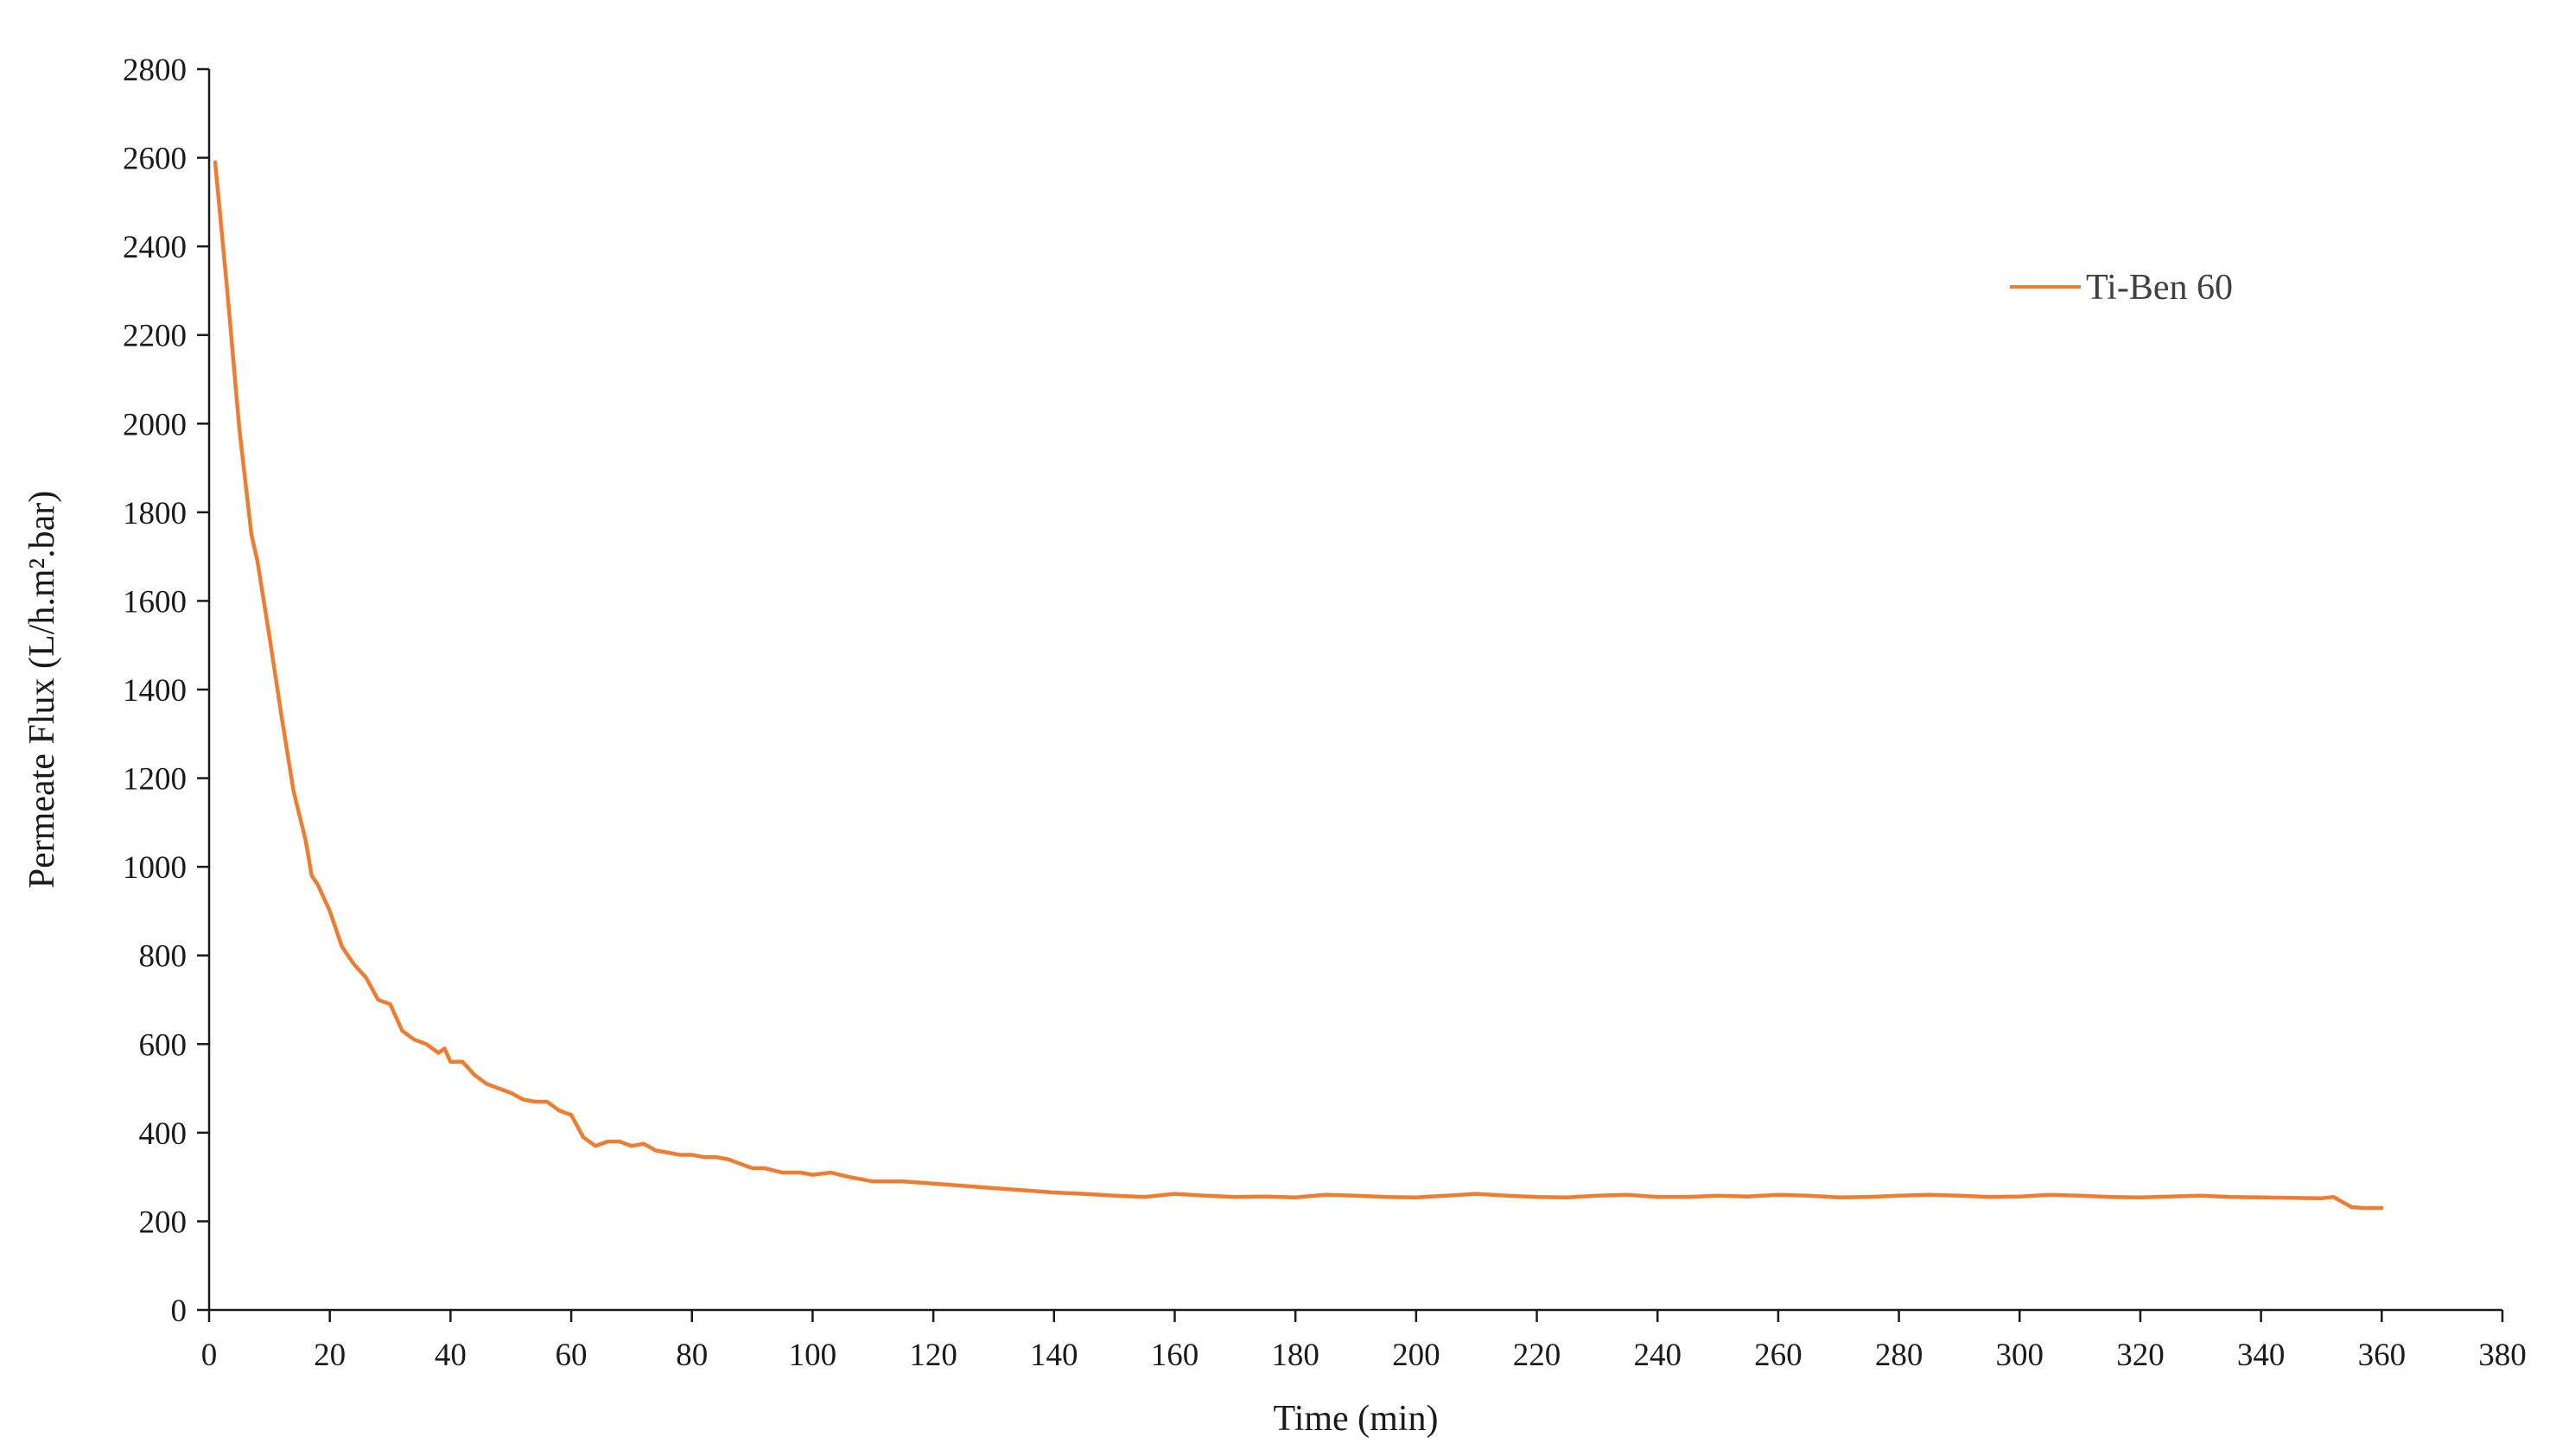 This screenshot has height=1456, width=2556. I want to click on y-tick-label: 200, so click(163, 1222).